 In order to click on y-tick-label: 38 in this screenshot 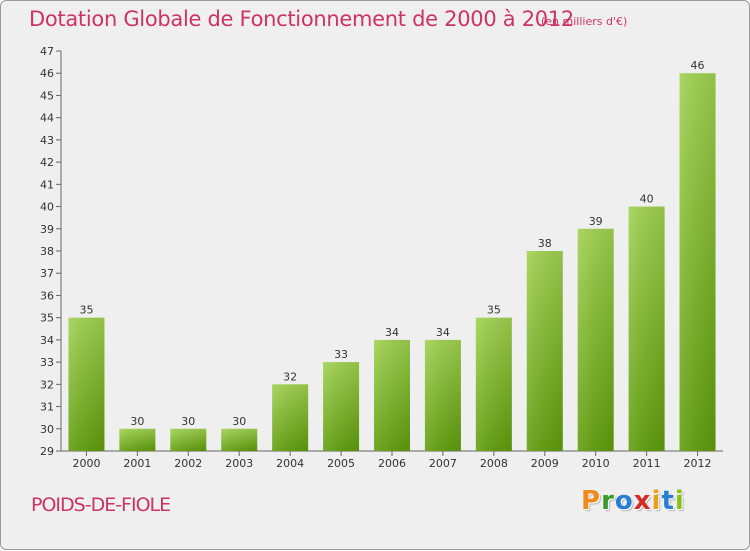, I will do `click(47, 251)`.